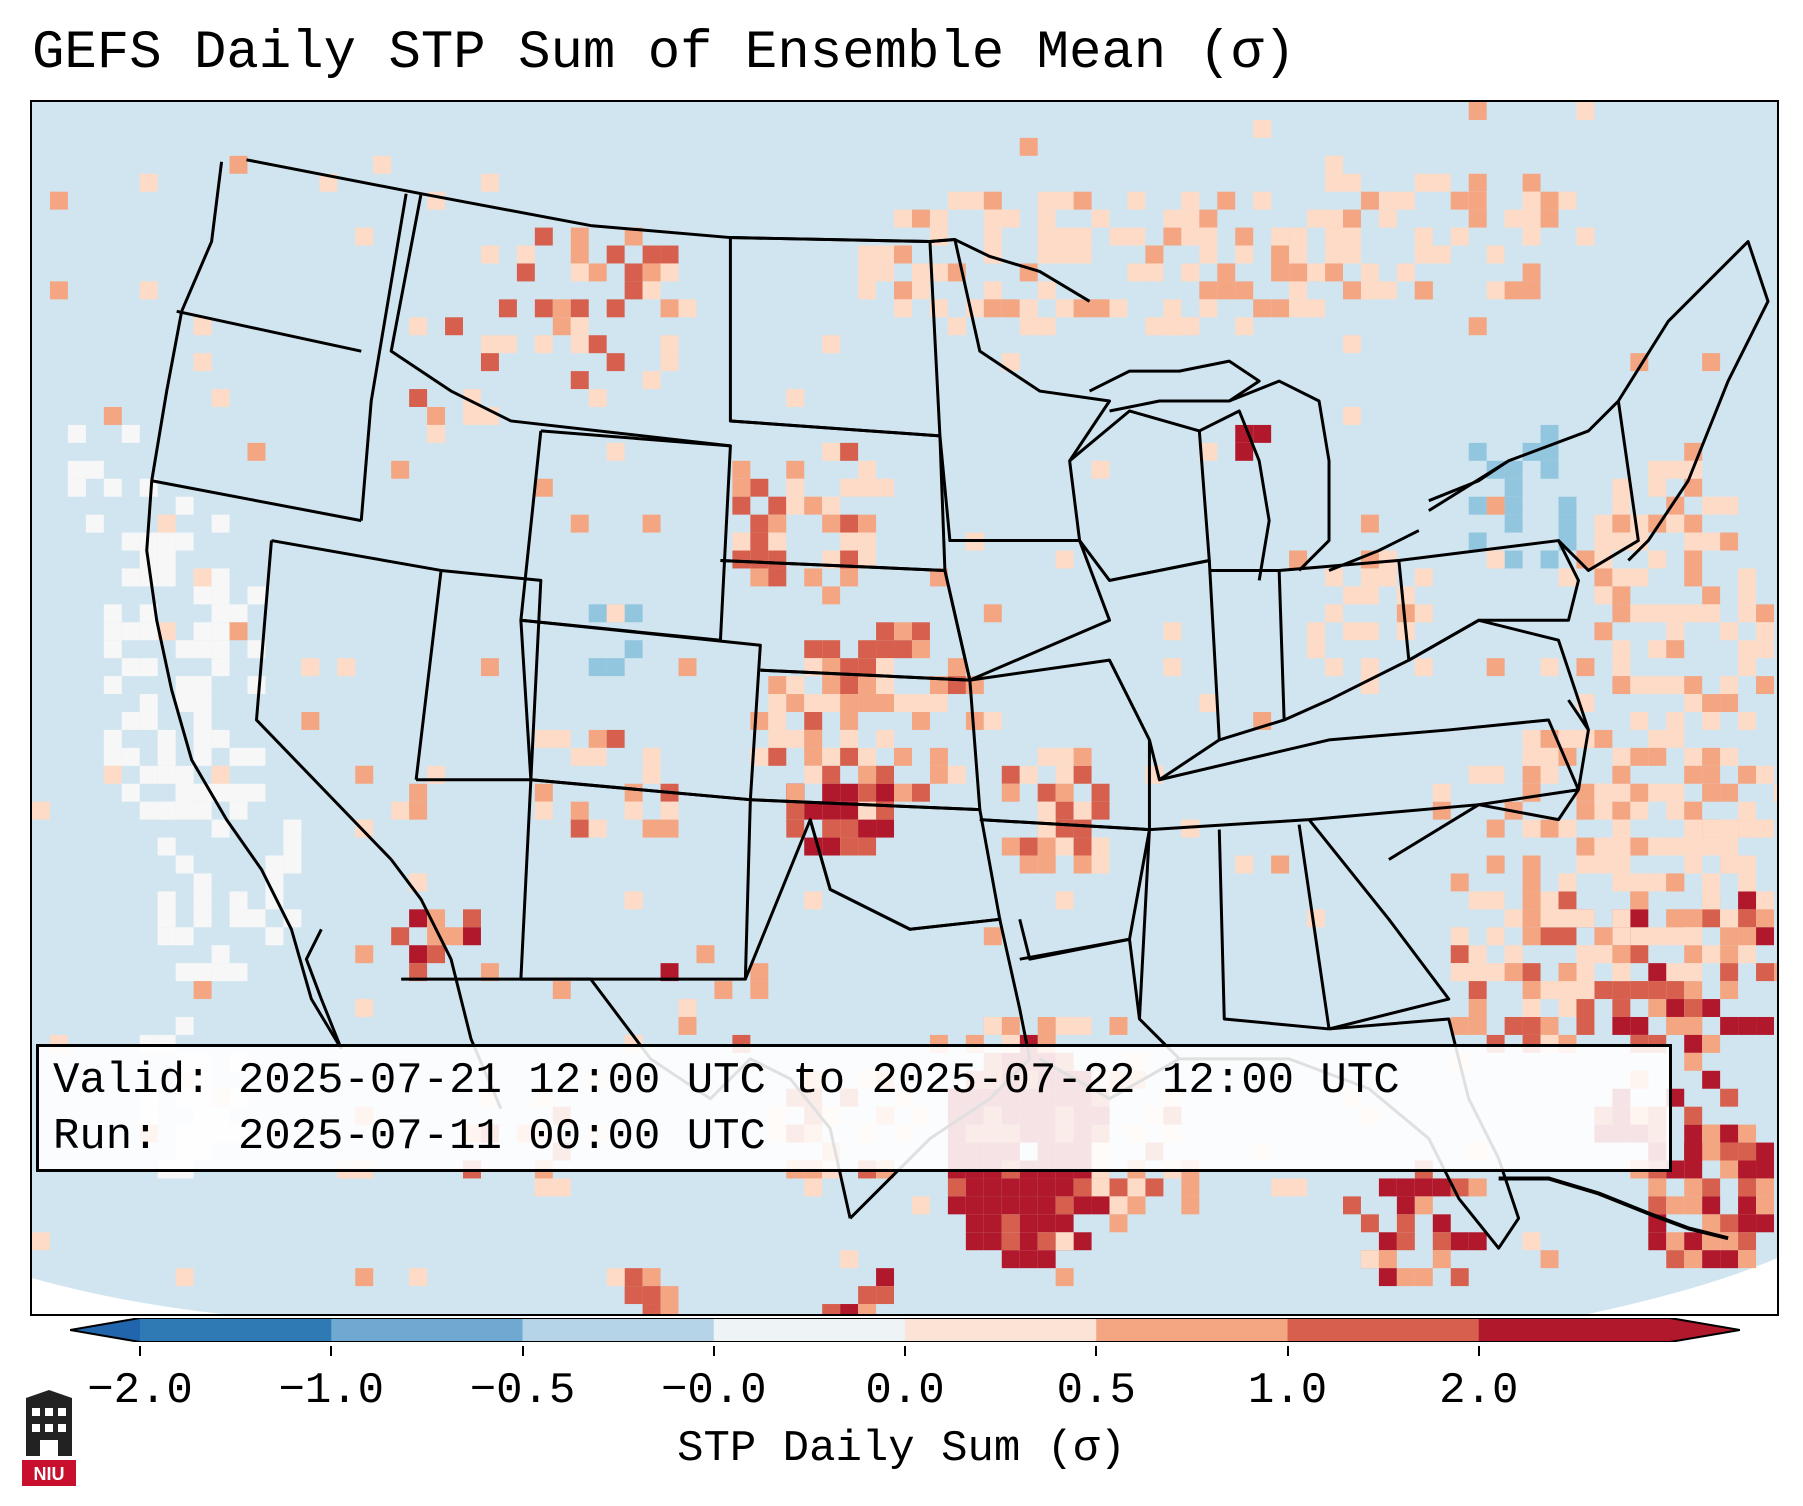 The image size is (1803, 1506). I want to click on colorbar-tick-label: −0.5, so click(522, 1391).